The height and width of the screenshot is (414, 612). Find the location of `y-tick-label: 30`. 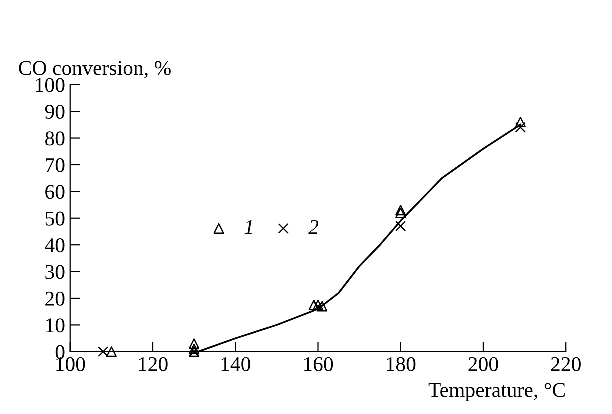

y-tick-label: 30 is located at coordinates (55, 272).